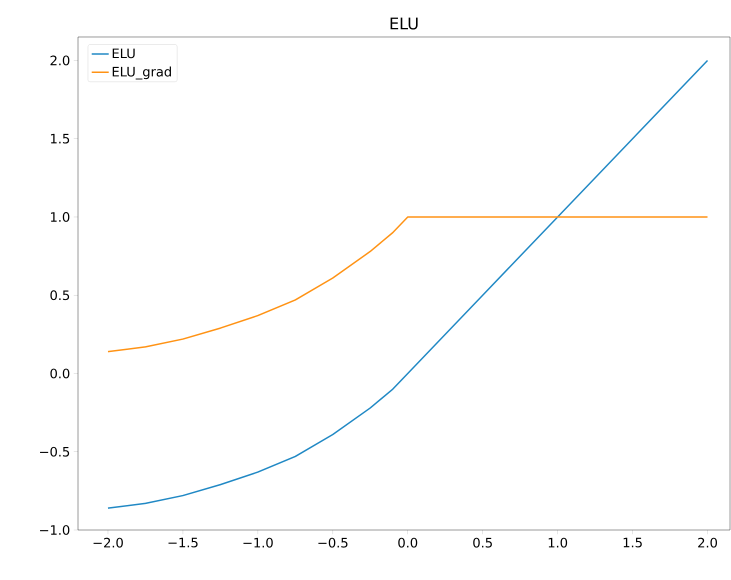  What do you see at coordinates (482, 543) in the screenshot?
I see `x-tick-label: 0.5` at bounding box center [482, 543].